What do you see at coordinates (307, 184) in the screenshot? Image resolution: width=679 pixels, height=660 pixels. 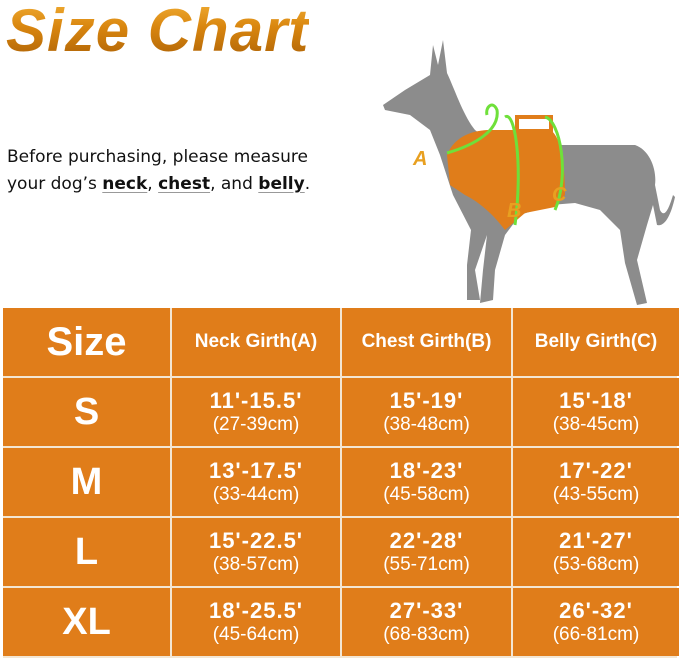 I see `period: .` at bounding box center [307, 184].